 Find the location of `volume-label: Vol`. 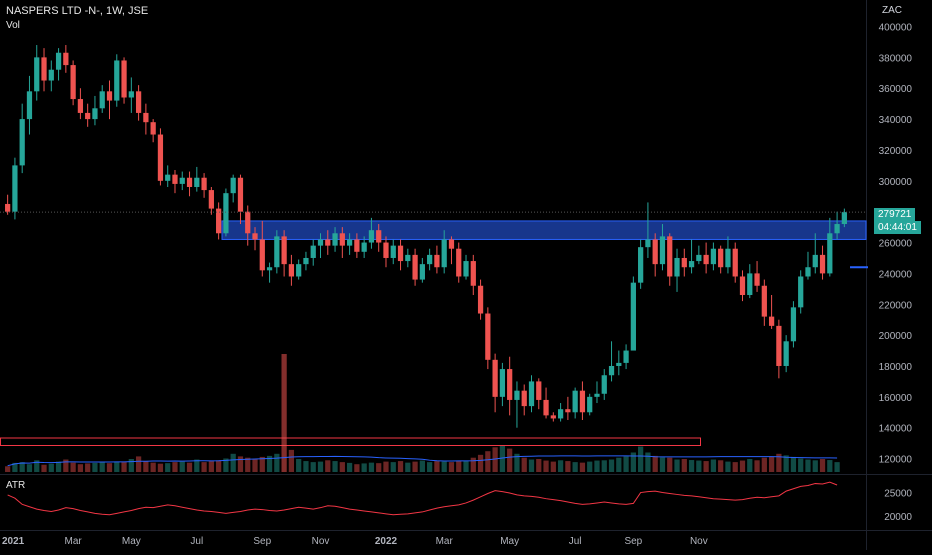

volume-label: Vol is located at coordinates (13, 25).